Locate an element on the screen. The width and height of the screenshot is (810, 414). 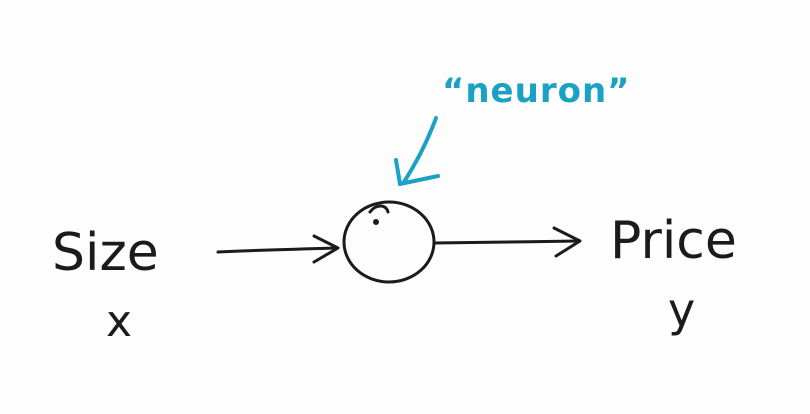
neuron-annotation-label: “neuron” is located at coordinates (536, 91).